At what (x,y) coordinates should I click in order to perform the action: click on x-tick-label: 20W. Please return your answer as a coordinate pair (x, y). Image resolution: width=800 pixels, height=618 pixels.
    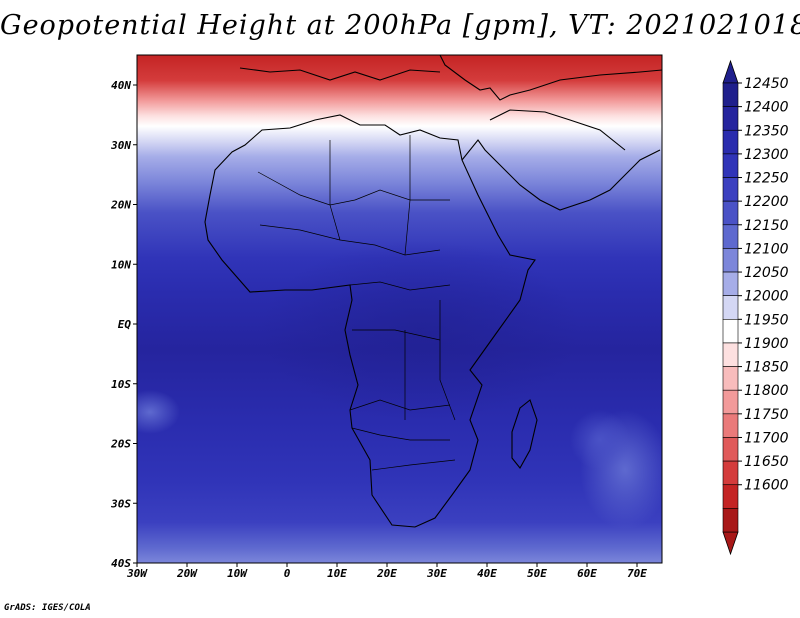
    Looking at the image, I should click on (187, 573).